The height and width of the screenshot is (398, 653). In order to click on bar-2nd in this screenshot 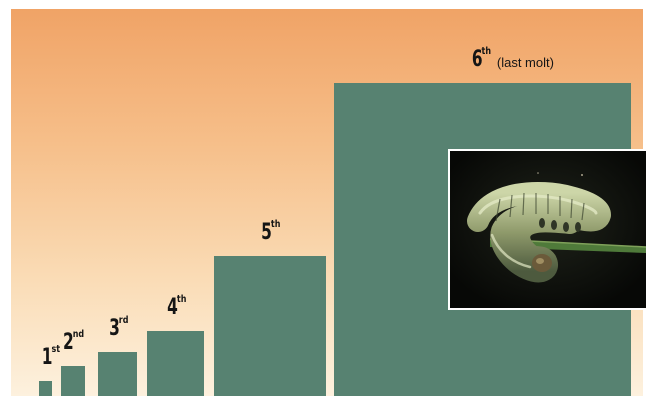, I will do `click(73, 381)`.